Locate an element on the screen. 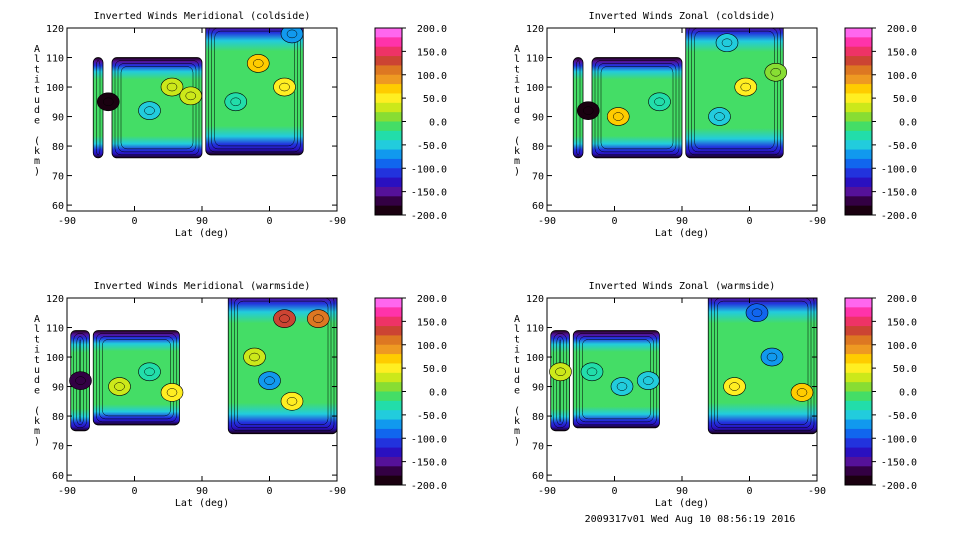  colorbar-tick-label: -100.0 is located at coordinates (899, 439).